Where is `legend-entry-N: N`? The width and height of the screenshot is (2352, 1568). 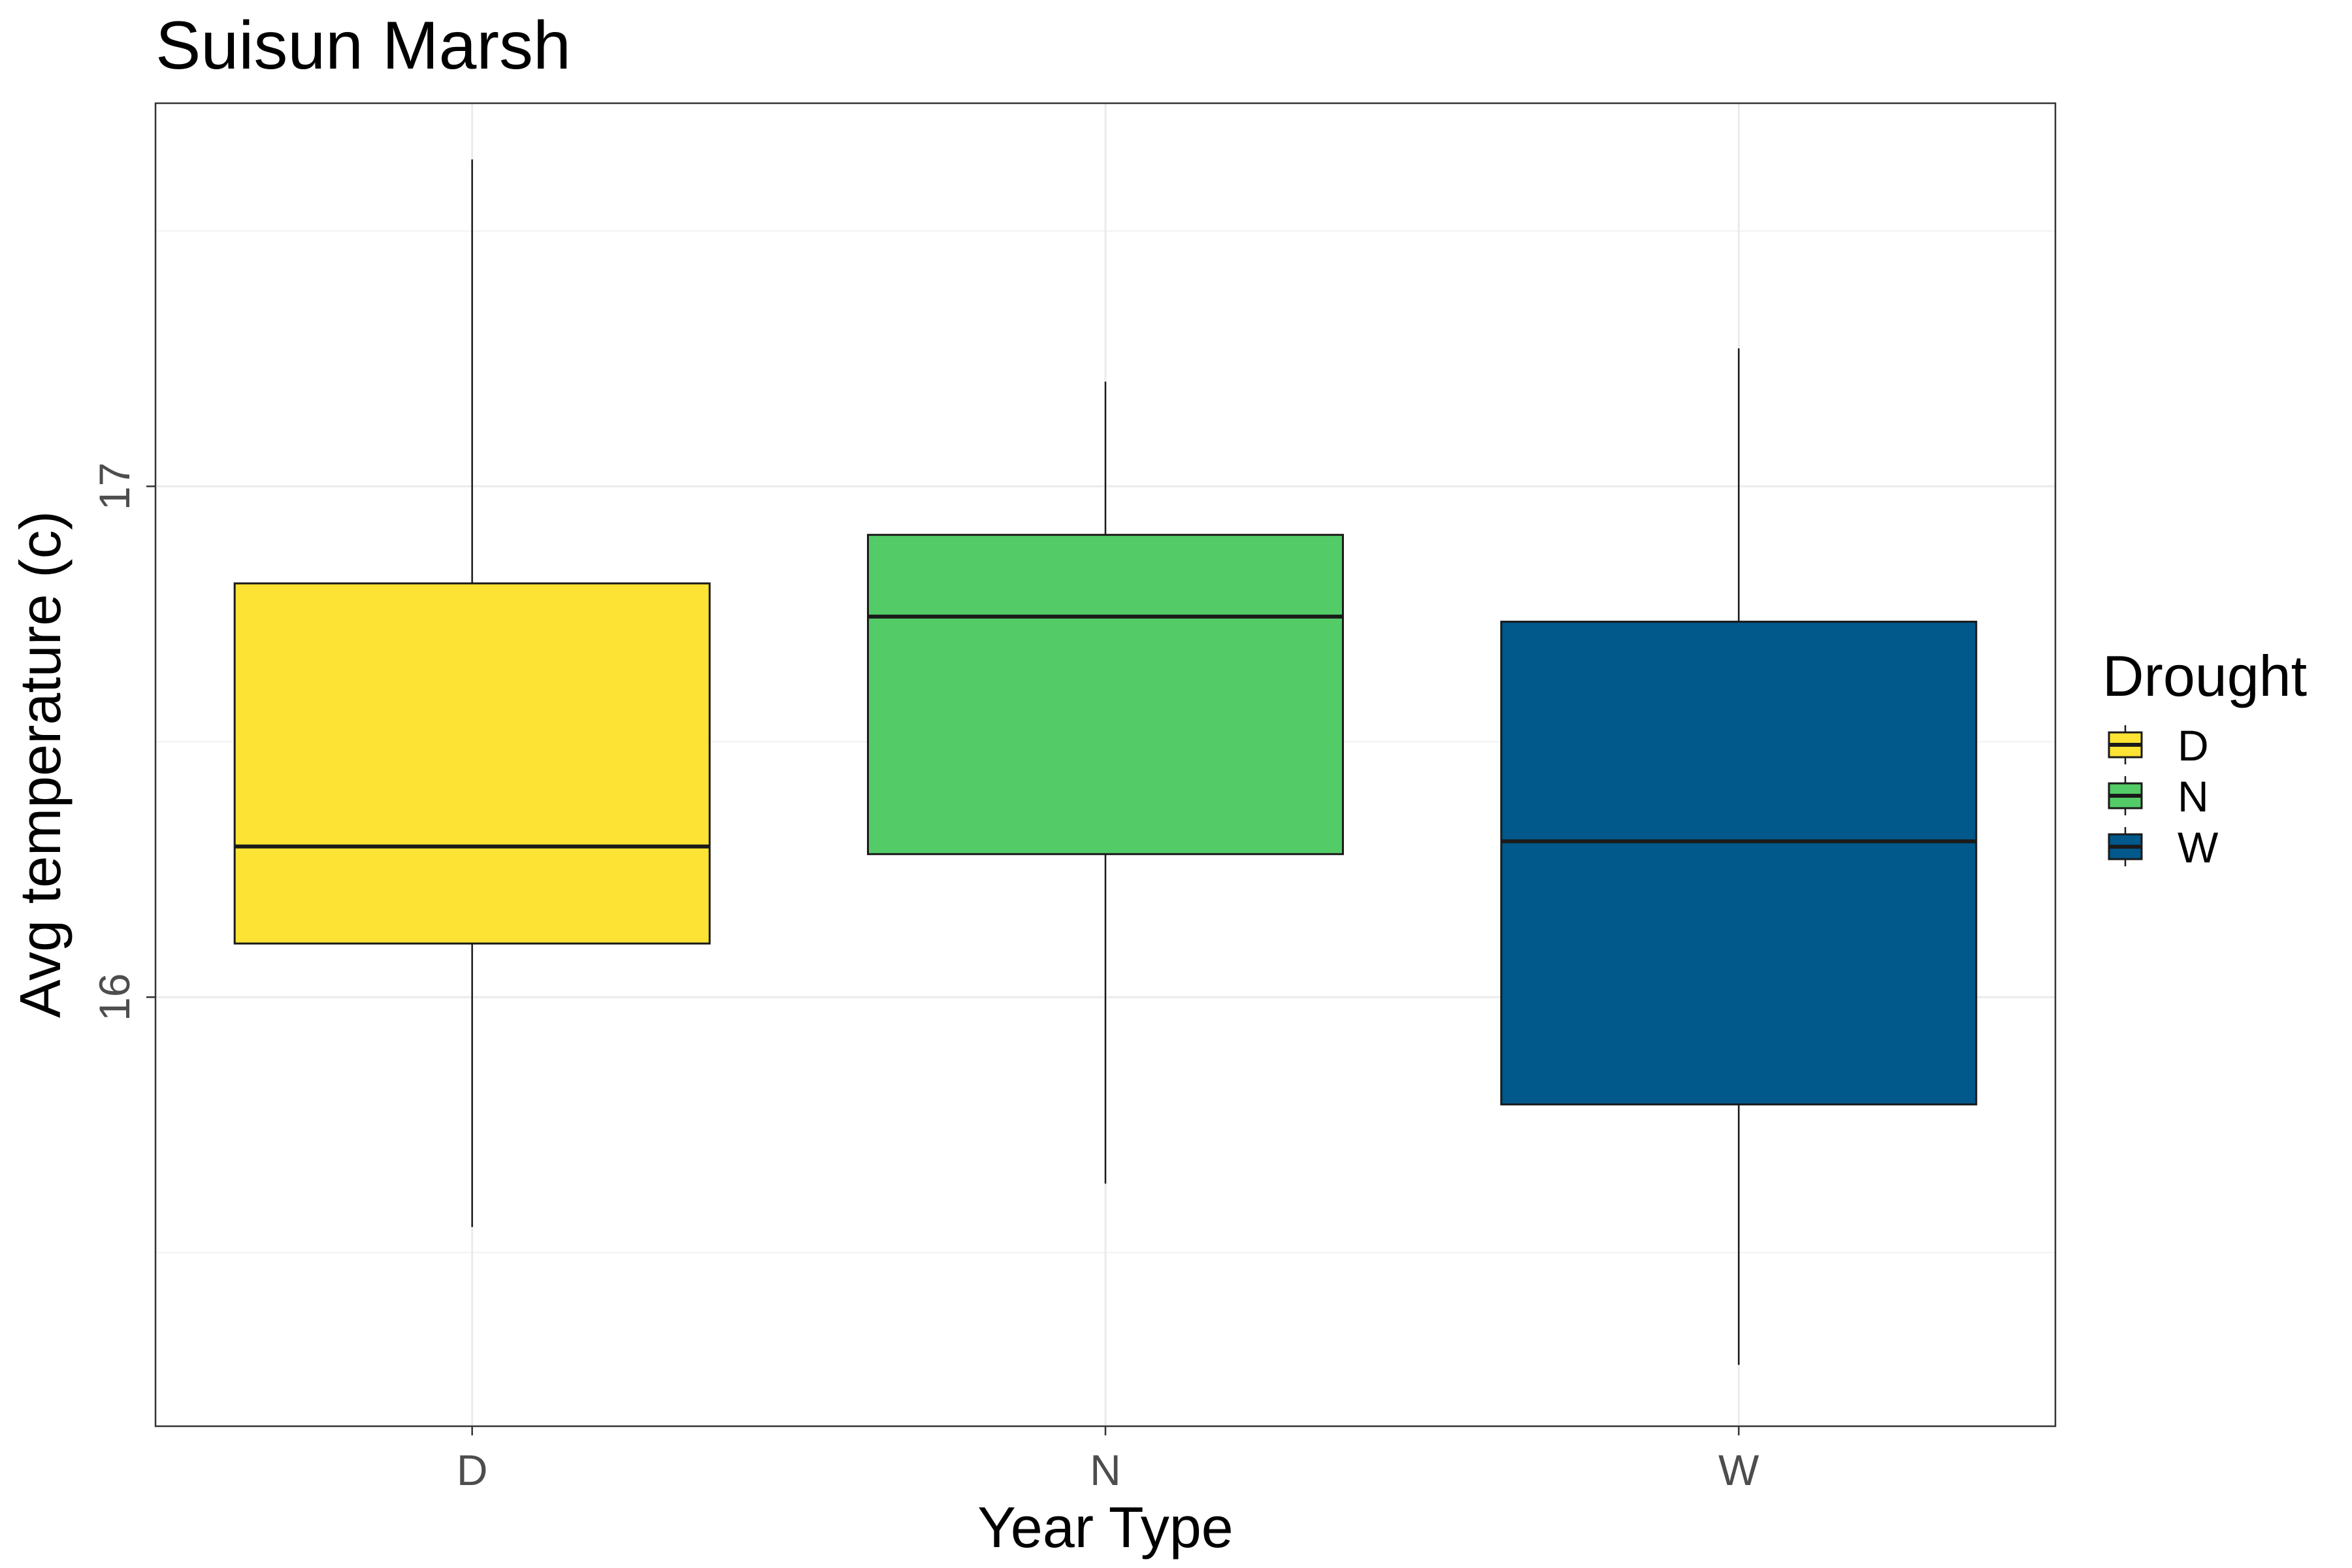
legend-entry-N: N is located at coordinates (2158, 796).